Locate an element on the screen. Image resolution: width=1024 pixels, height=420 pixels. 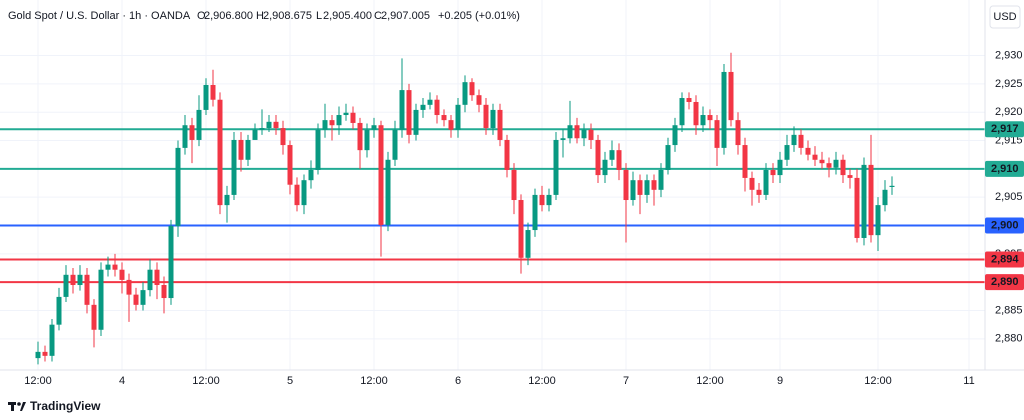
x-tick-label: 7 is located at coordinates (626, 381).